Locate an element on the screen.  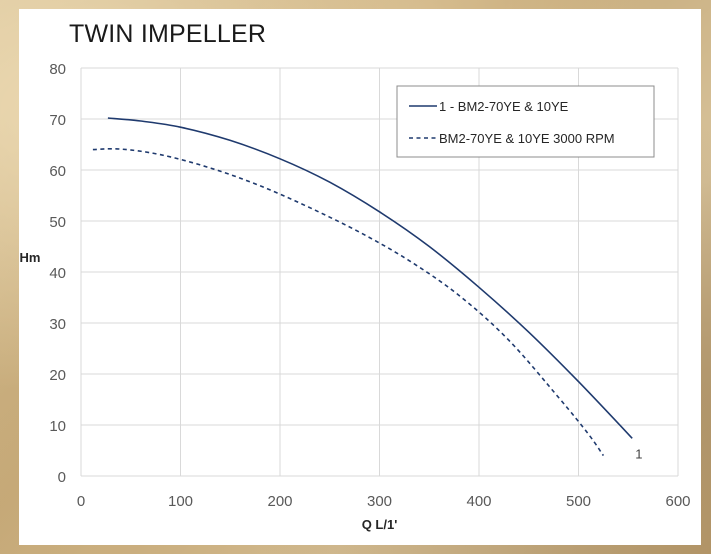
x-axis-label: Q L/1' is located at coordinates (380, 524).